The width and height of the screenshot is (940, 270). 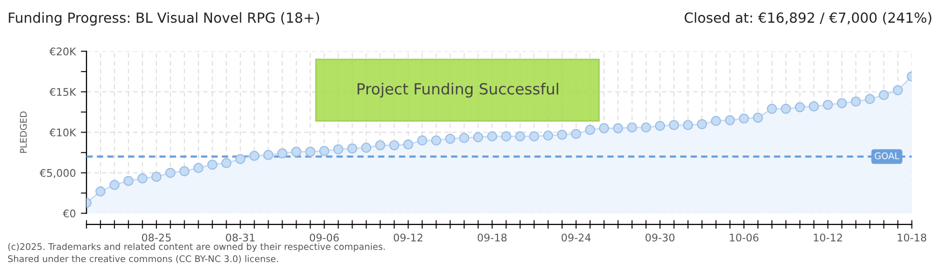 I want to click on x-tick-label: 09-06, so click(x=324, y=238).